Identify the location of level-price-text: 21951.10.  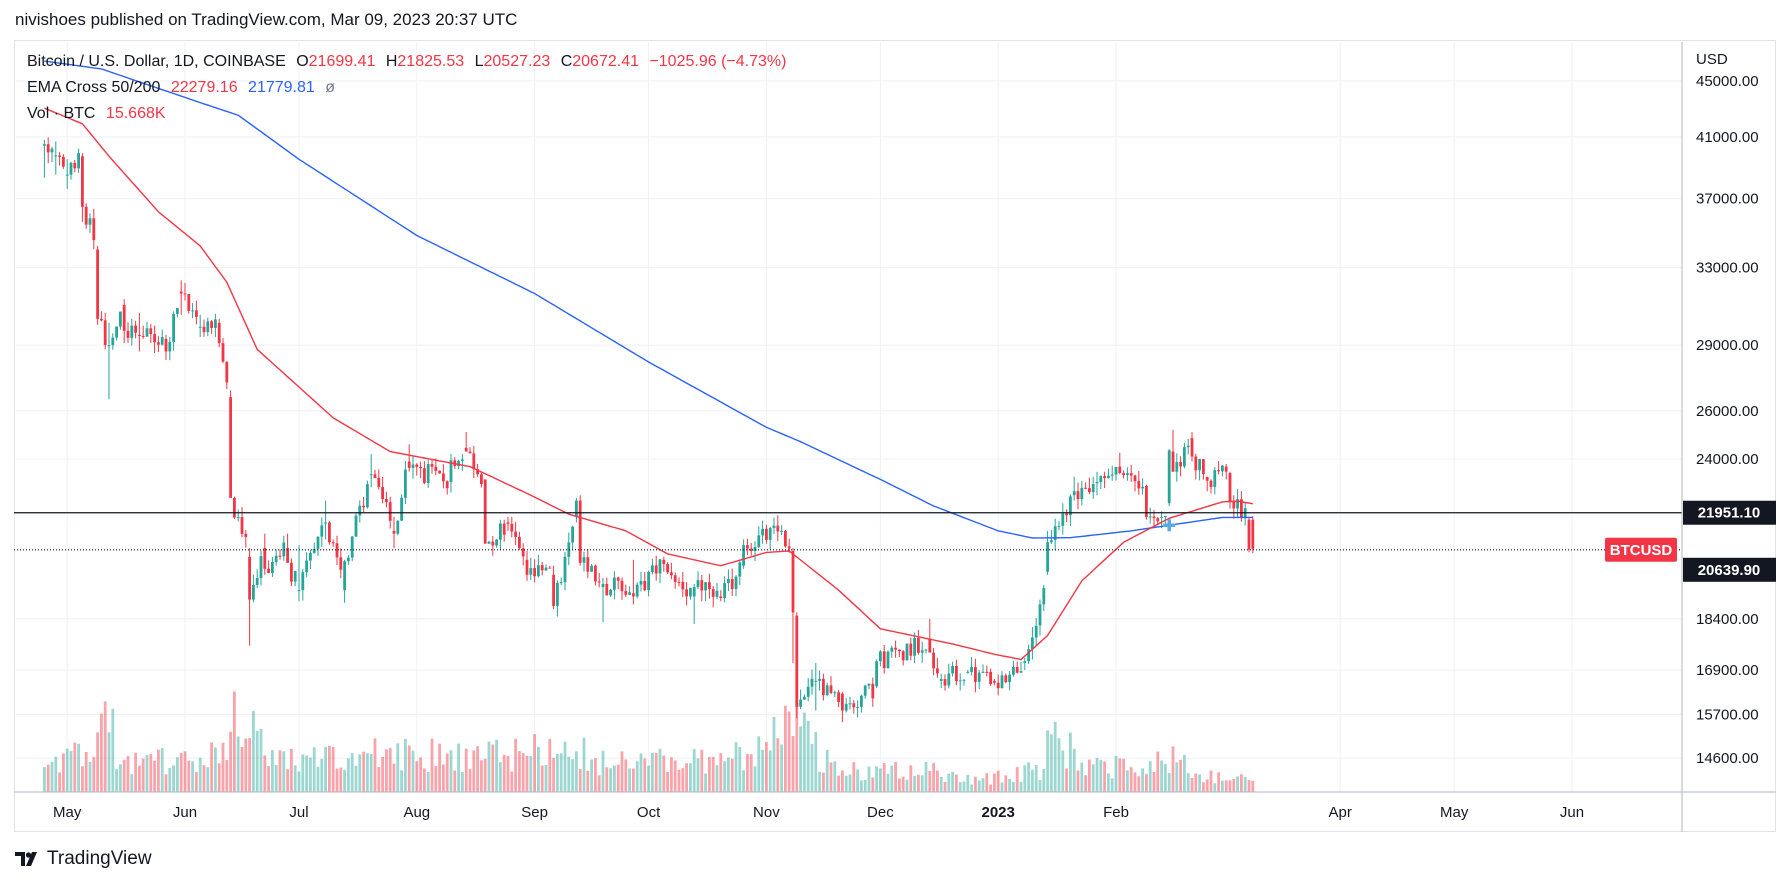
(1729, 513).